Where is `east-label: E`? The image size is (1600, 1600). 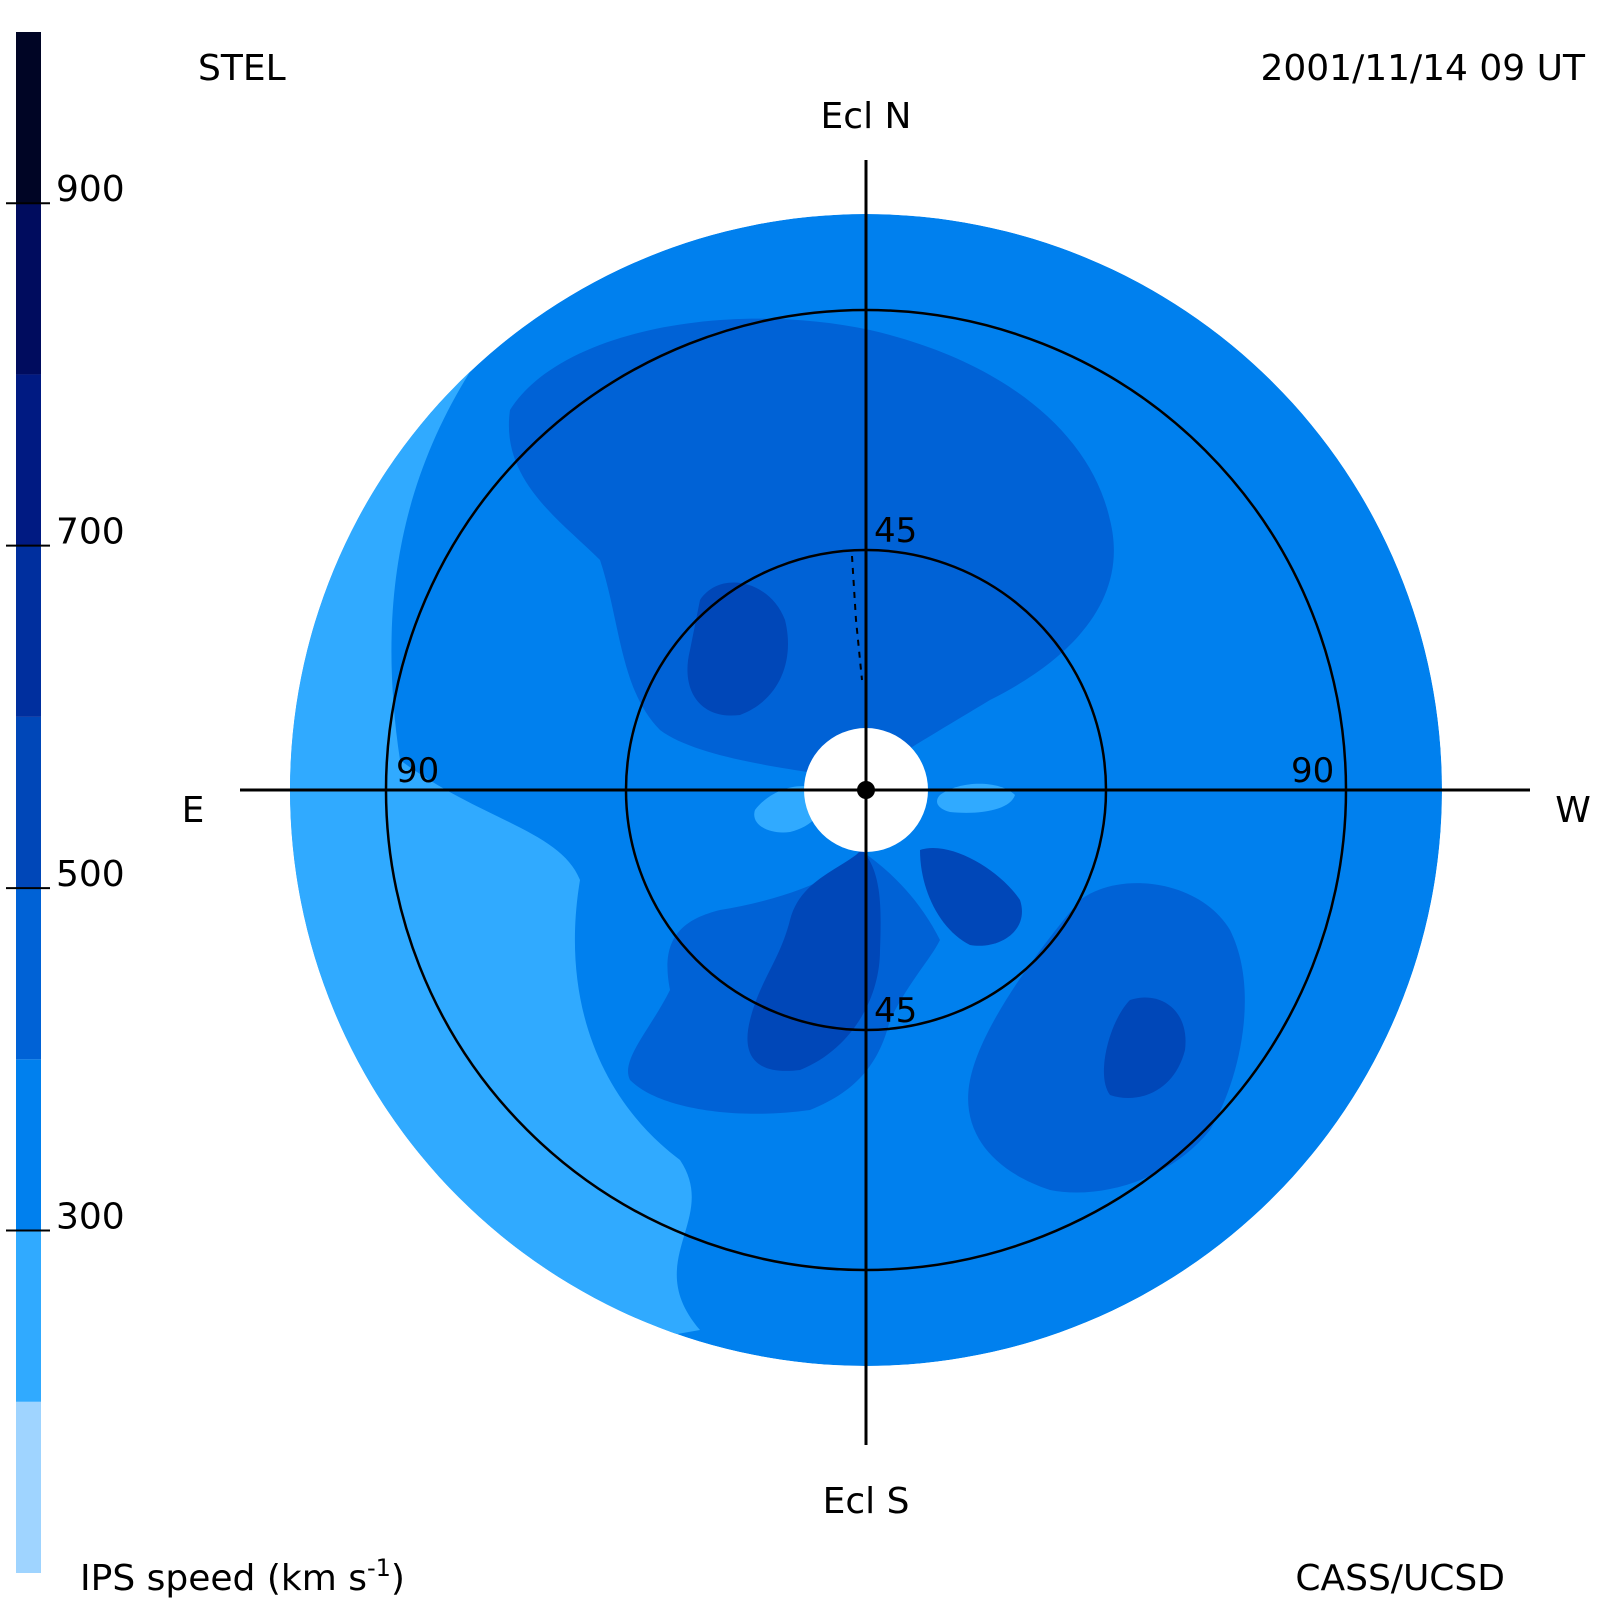 east-label: E is located at coordinates (193, 810).